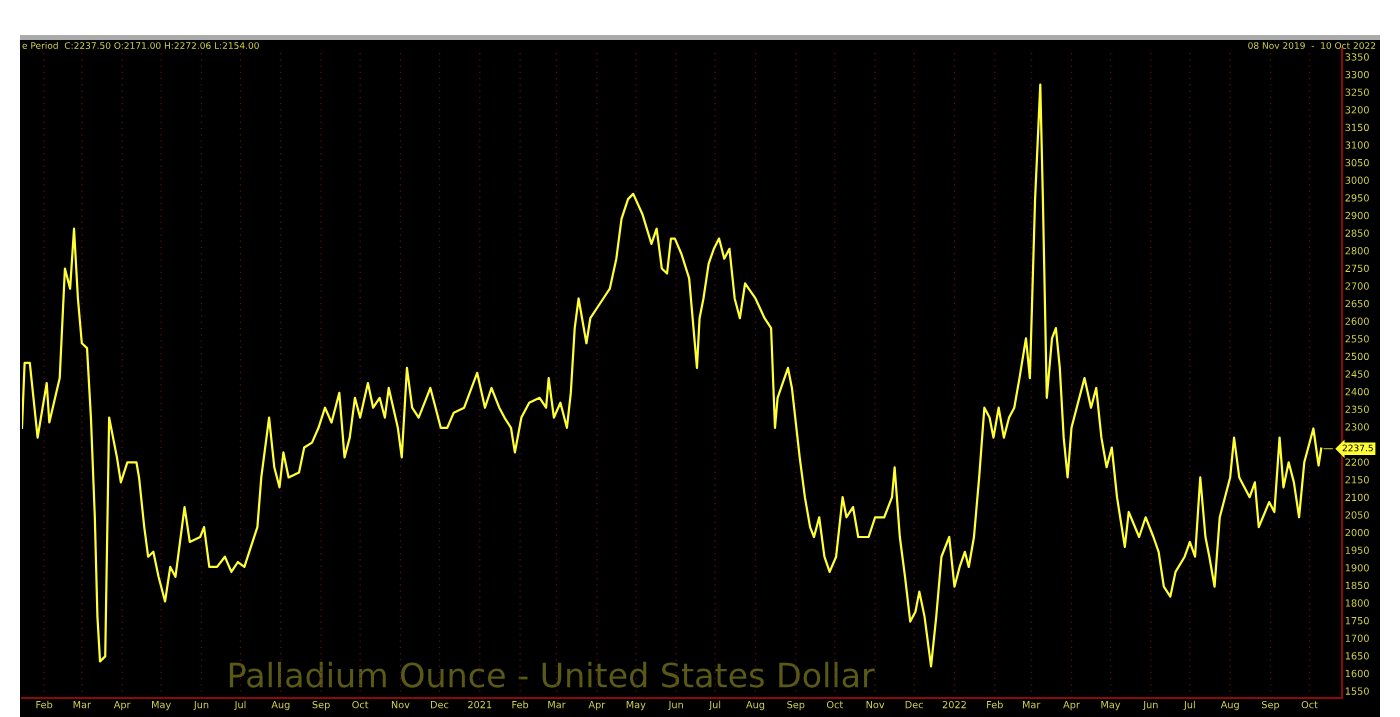  Describe the element at coordinates (1357, 127) in the screenshot. I see `y-tick-label: 3150` at that location.